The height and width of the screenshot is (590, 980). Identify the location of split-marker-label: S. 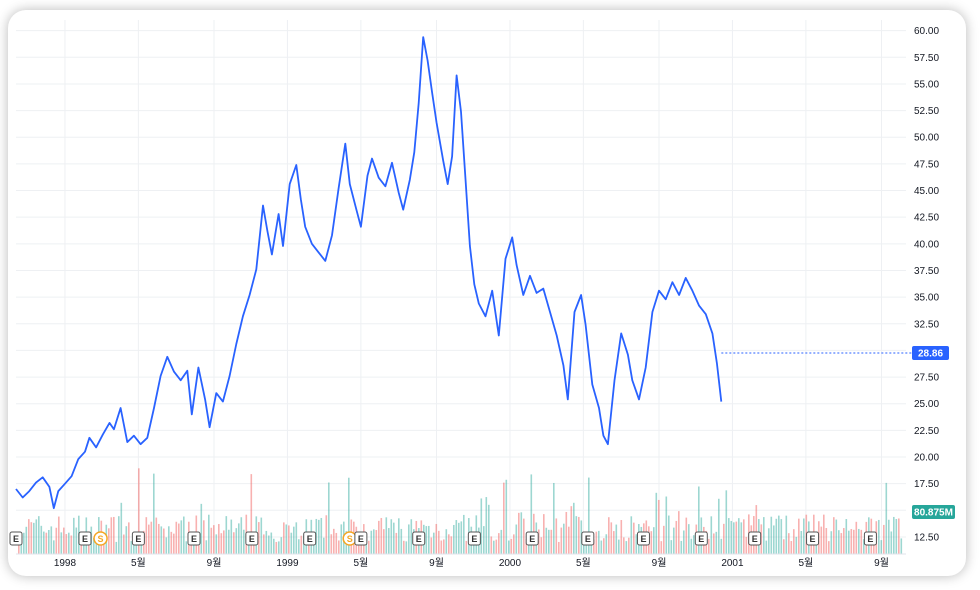
(101, 539).